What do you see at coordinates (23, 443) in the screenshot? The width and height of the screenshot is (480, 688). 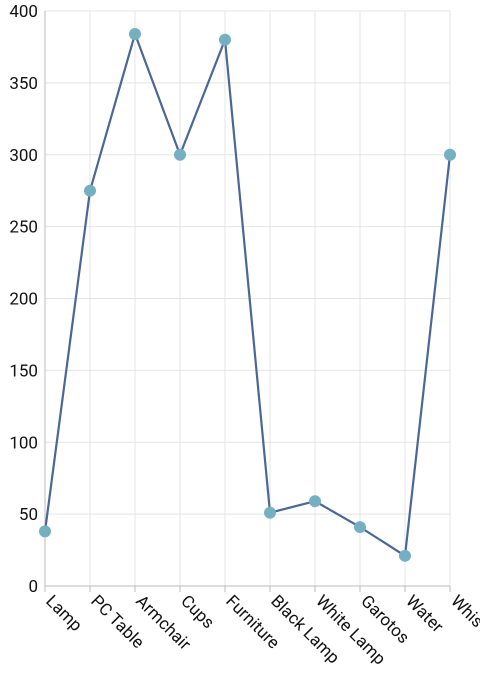 I see `y-tick-label: 100` at bounding box center [23, 443].